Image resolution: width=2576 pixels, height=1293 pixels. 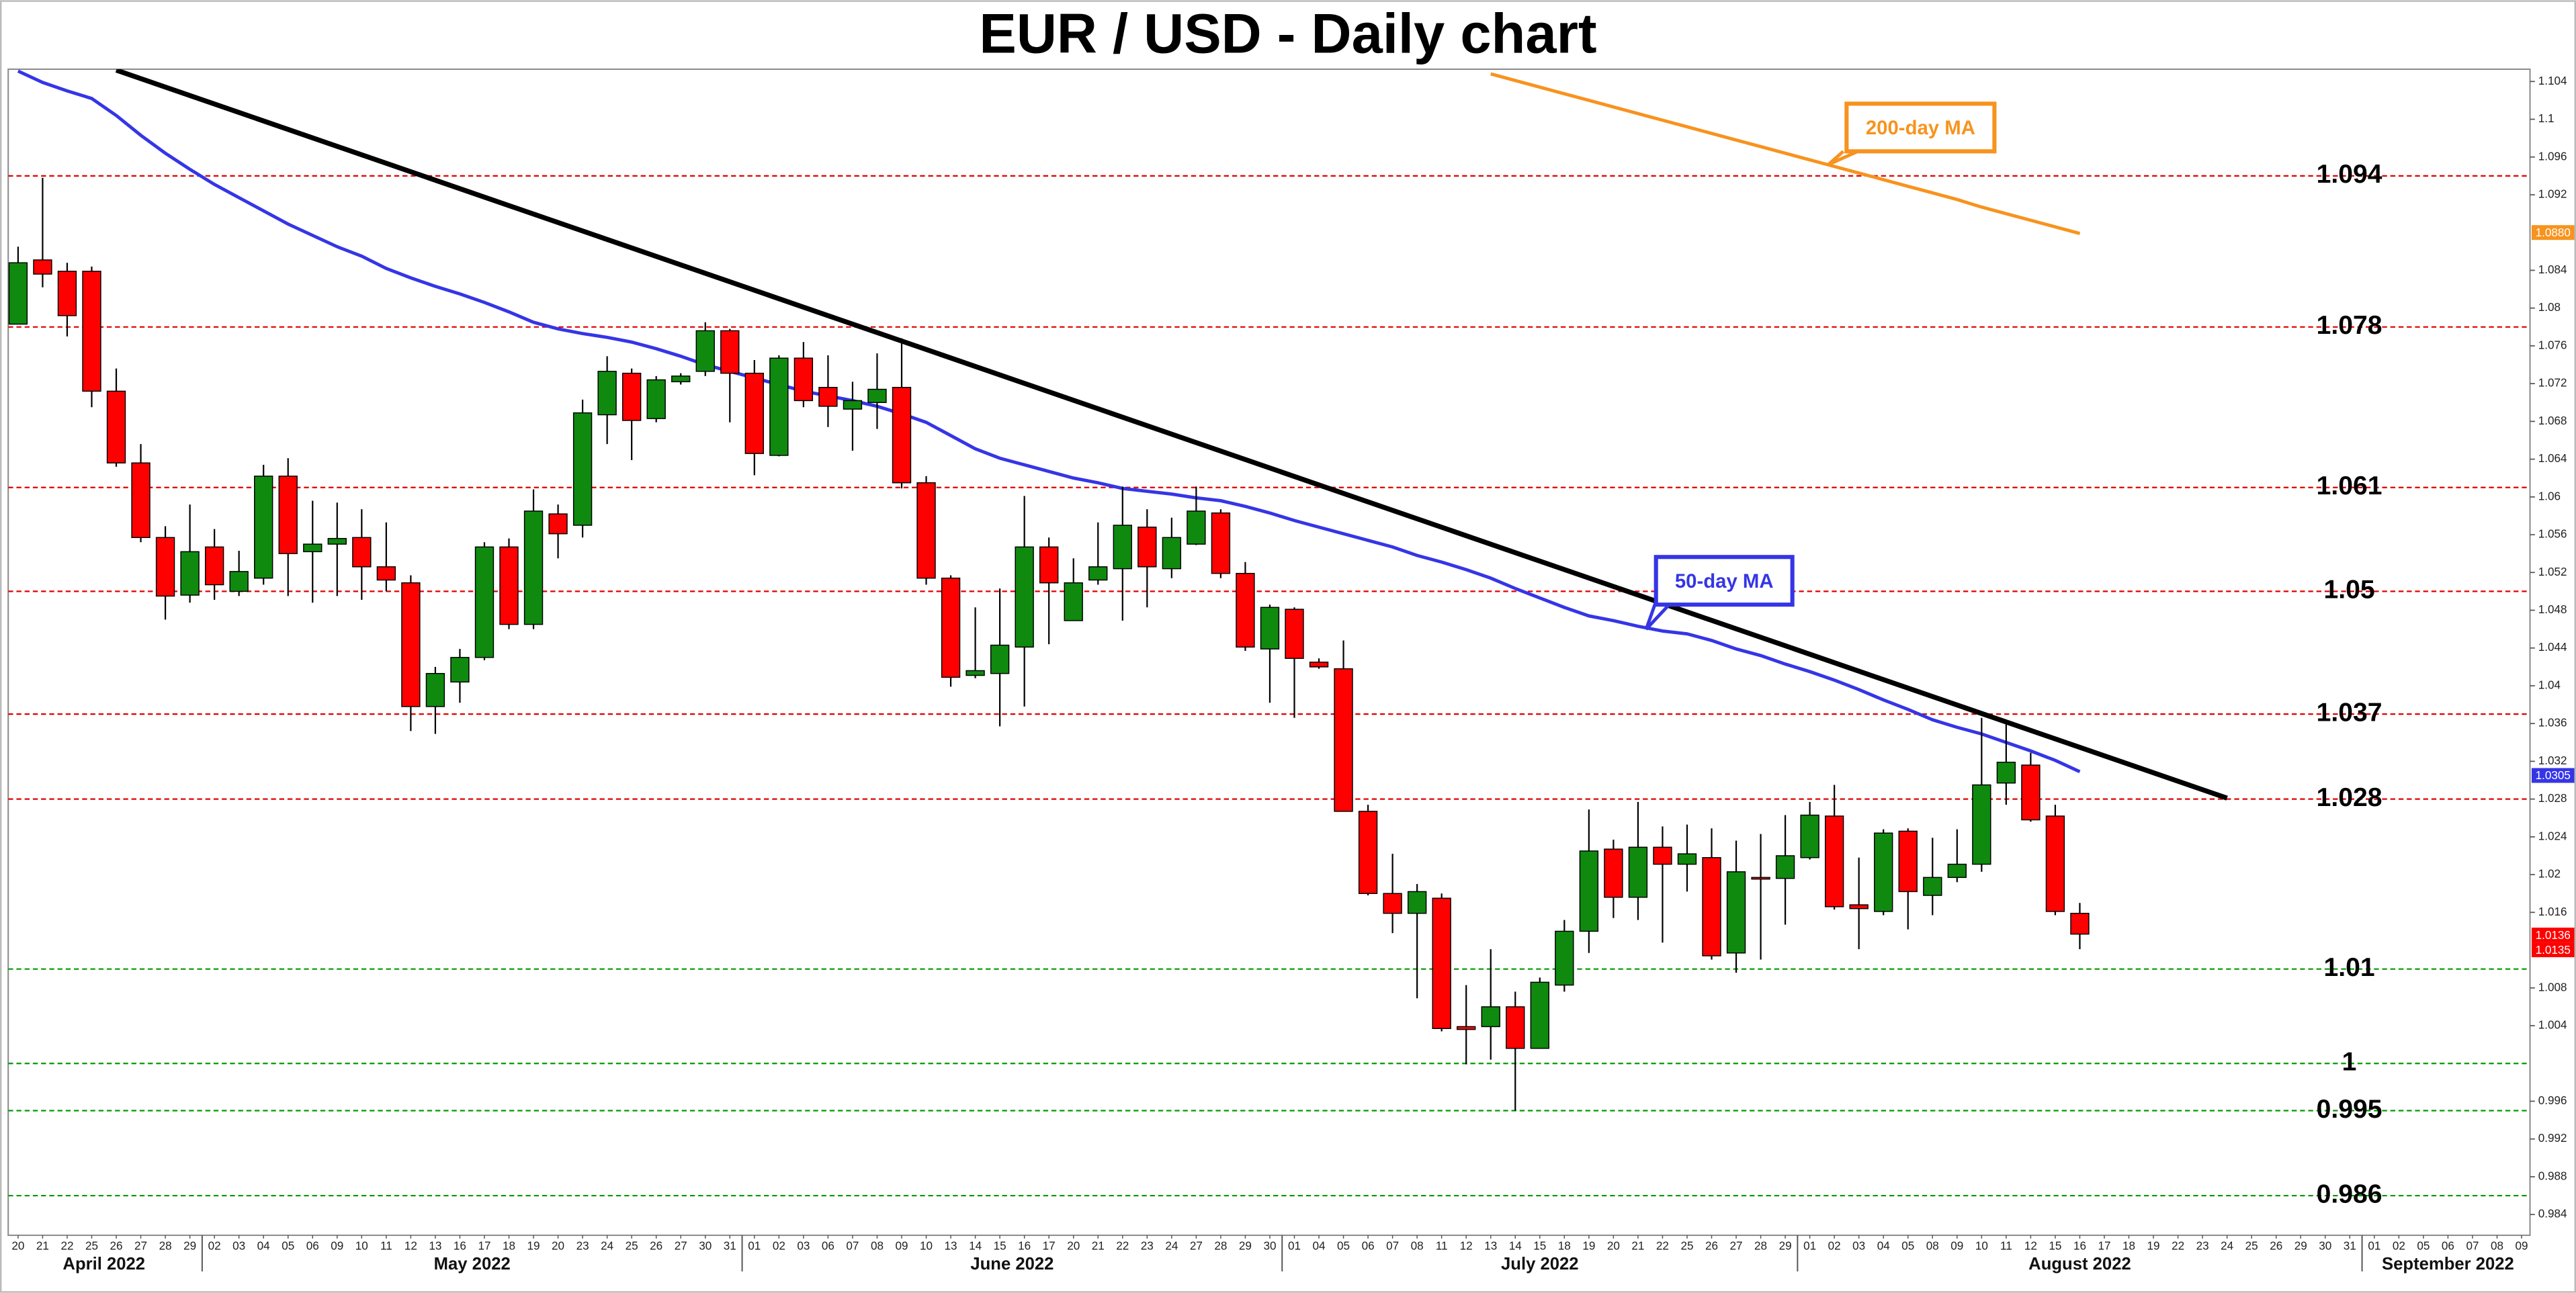 What do you see at coordinates (2349, 486) in the screenshot?
I see `level-label: 1.061` at bounding box center [2349, 486].